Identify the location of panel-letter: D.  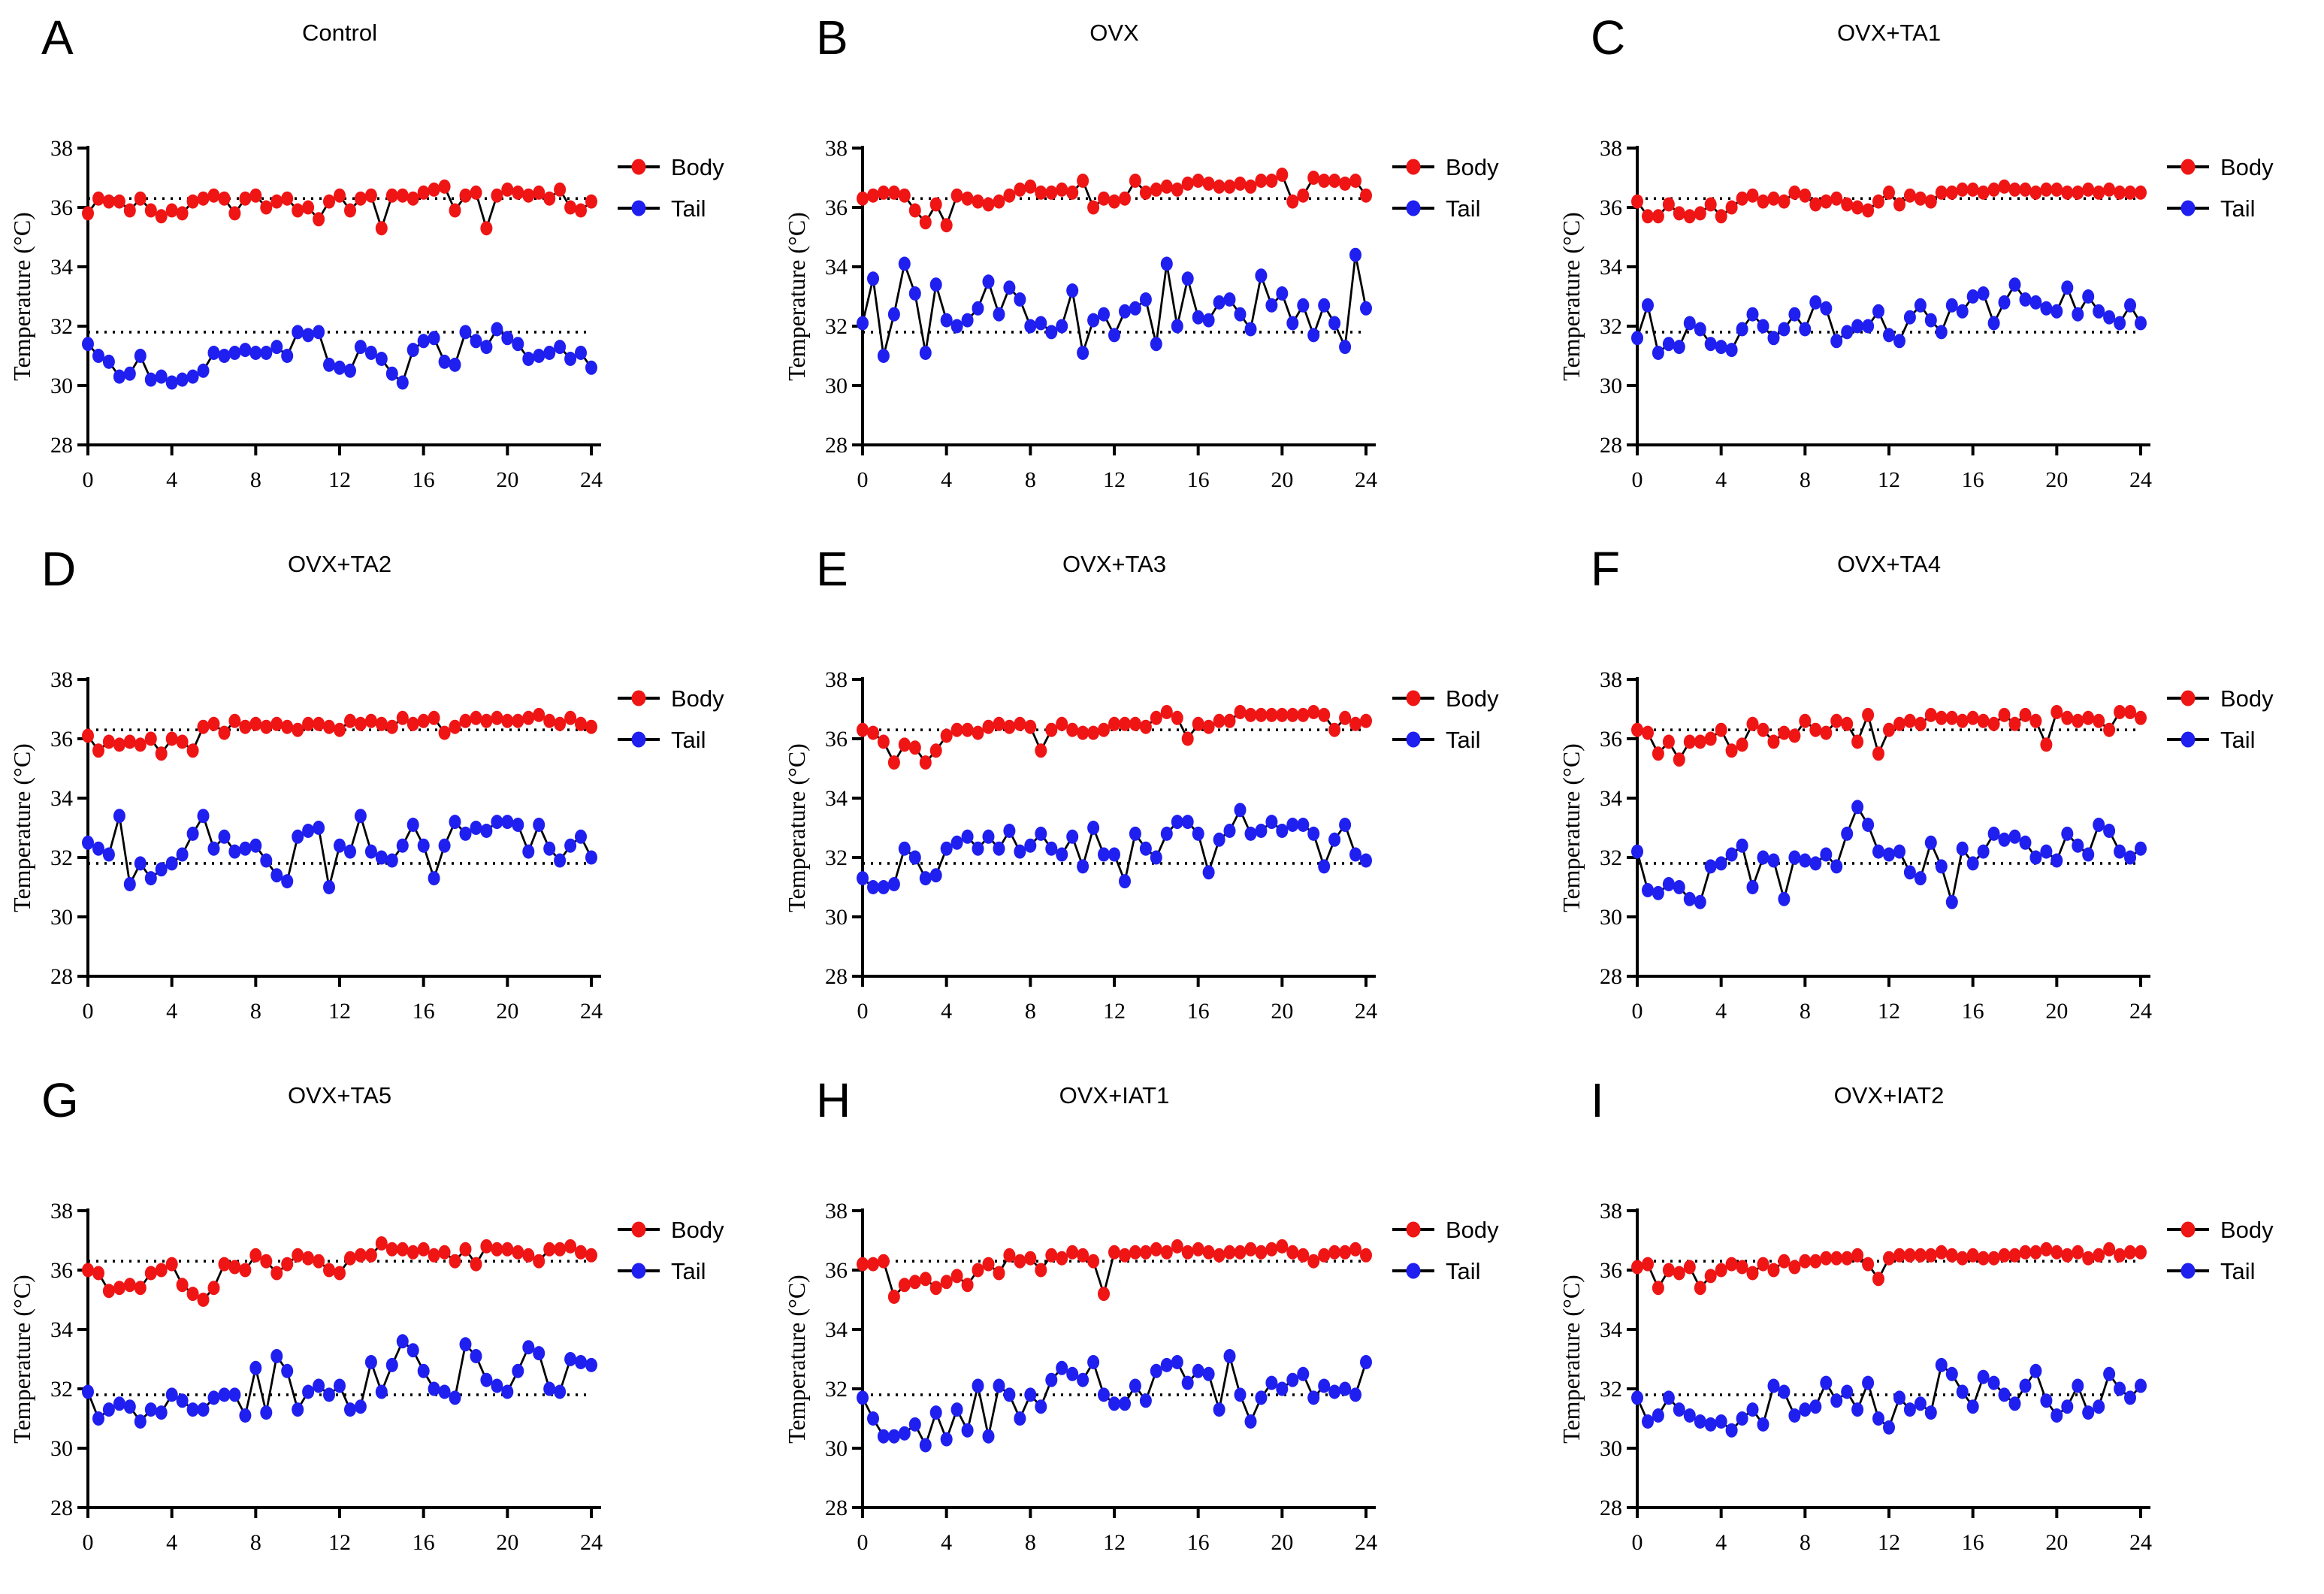
(59, 569).